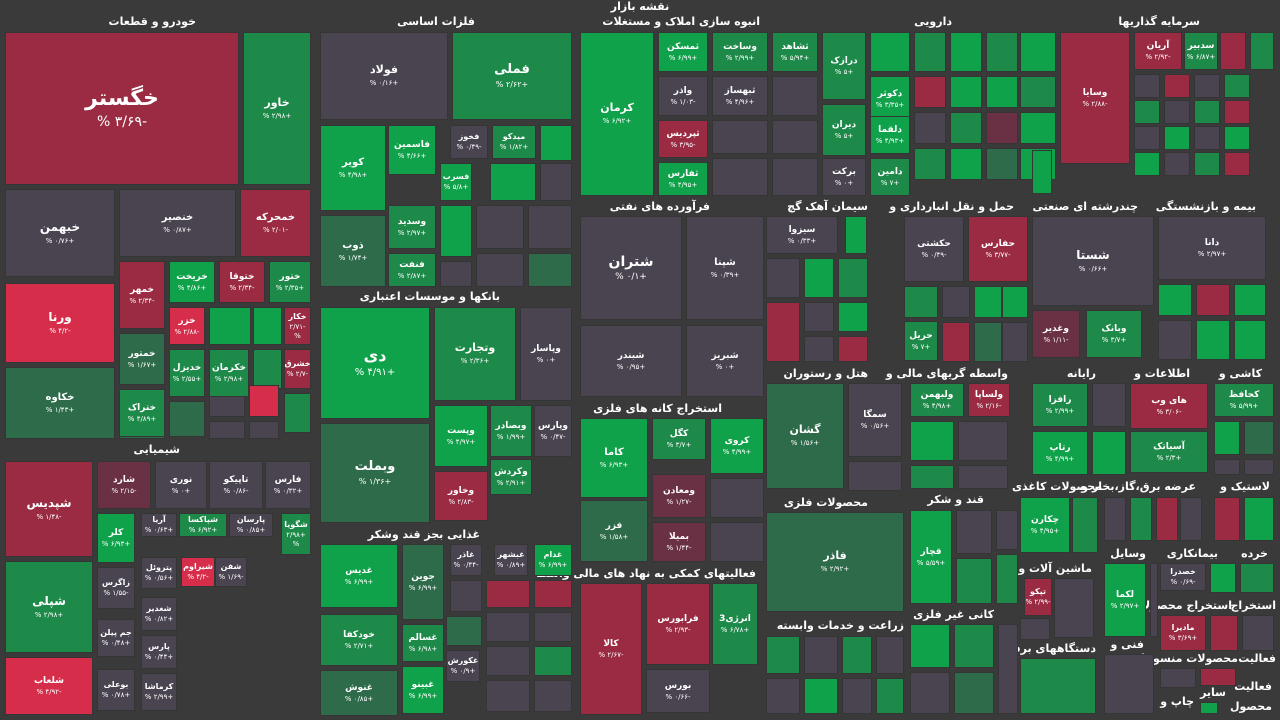 Image resolution: width=1280 pixels, height=720 pixels. What do you see at coordinates (60, 233) in the screenshot?
I see `stock-tile: خبهمن +۰/۷۶ %` at bounding box center [60, 233].